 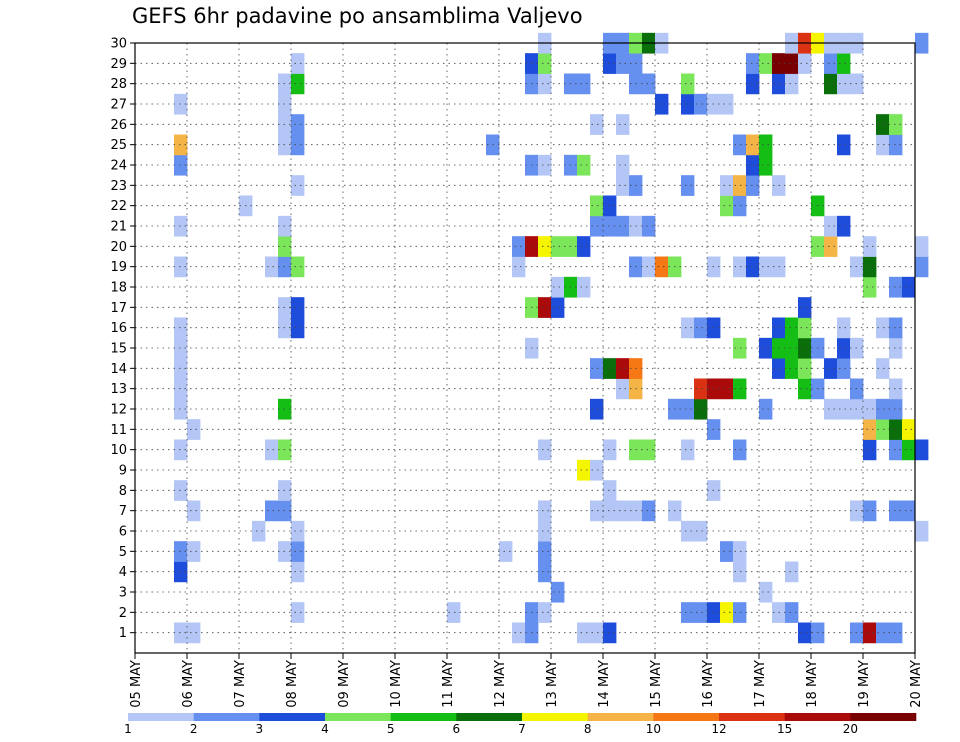 What do you see at coordinates (123, 471) in the screenshot?
I see `y-tick-label: 9` at bounding box center [123, 471].